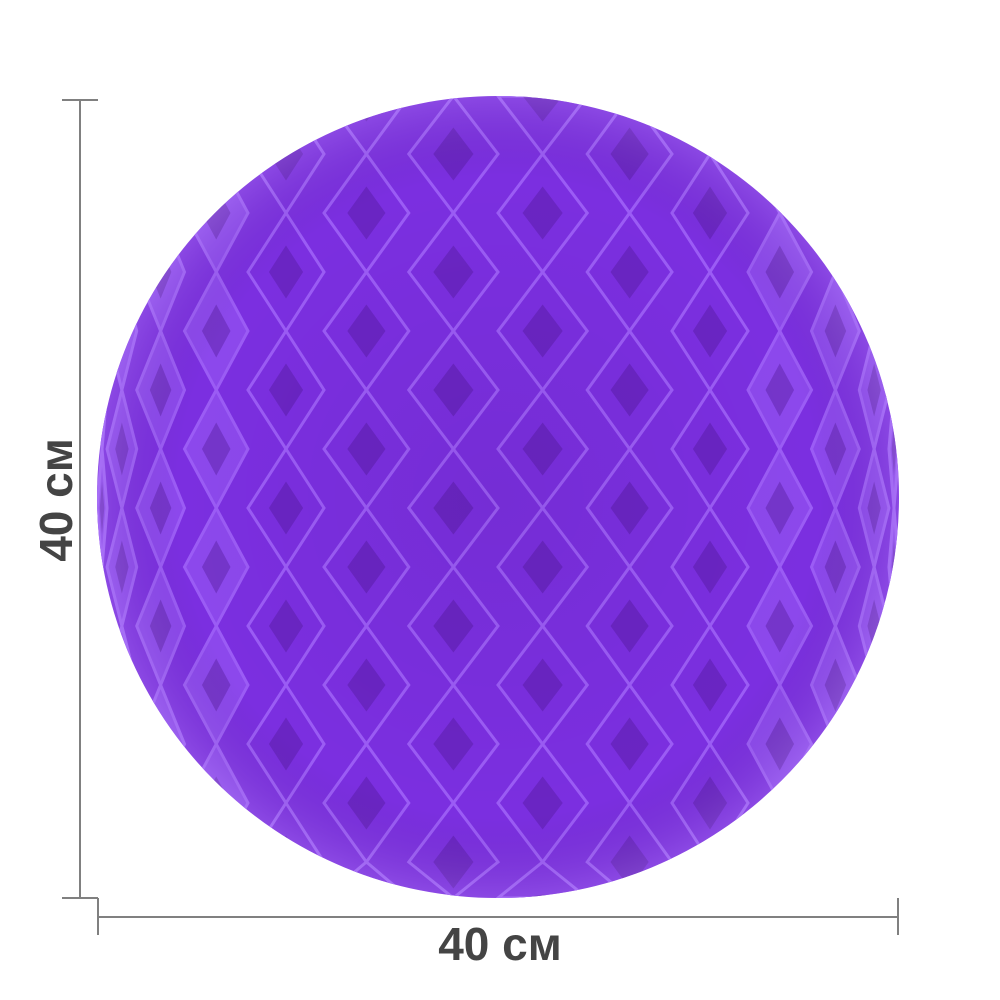 This screenshot has height=1000, width=1000. I want to click on width-label: 40 см, so click(500, 944).